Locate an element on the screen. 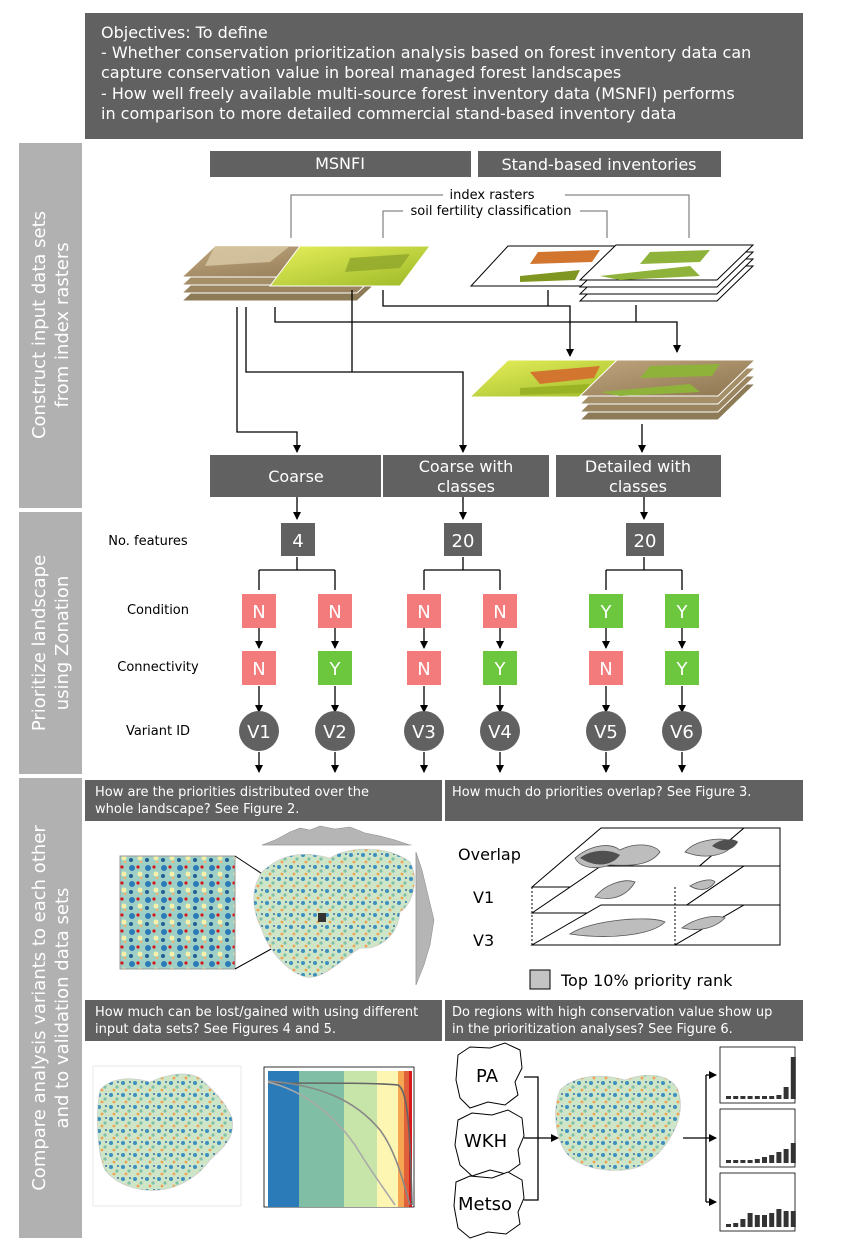 The image size is (856, 1257). connectivity-value-5: N is located at coordinates (605, 669).